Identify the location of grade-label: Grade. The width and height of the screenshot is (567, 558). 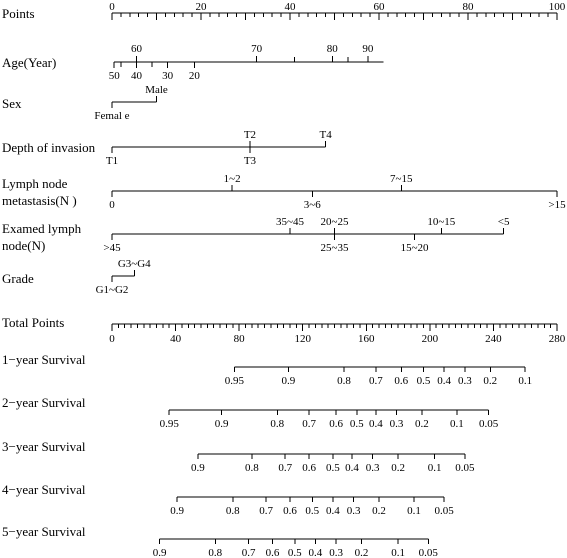
(18, 278).